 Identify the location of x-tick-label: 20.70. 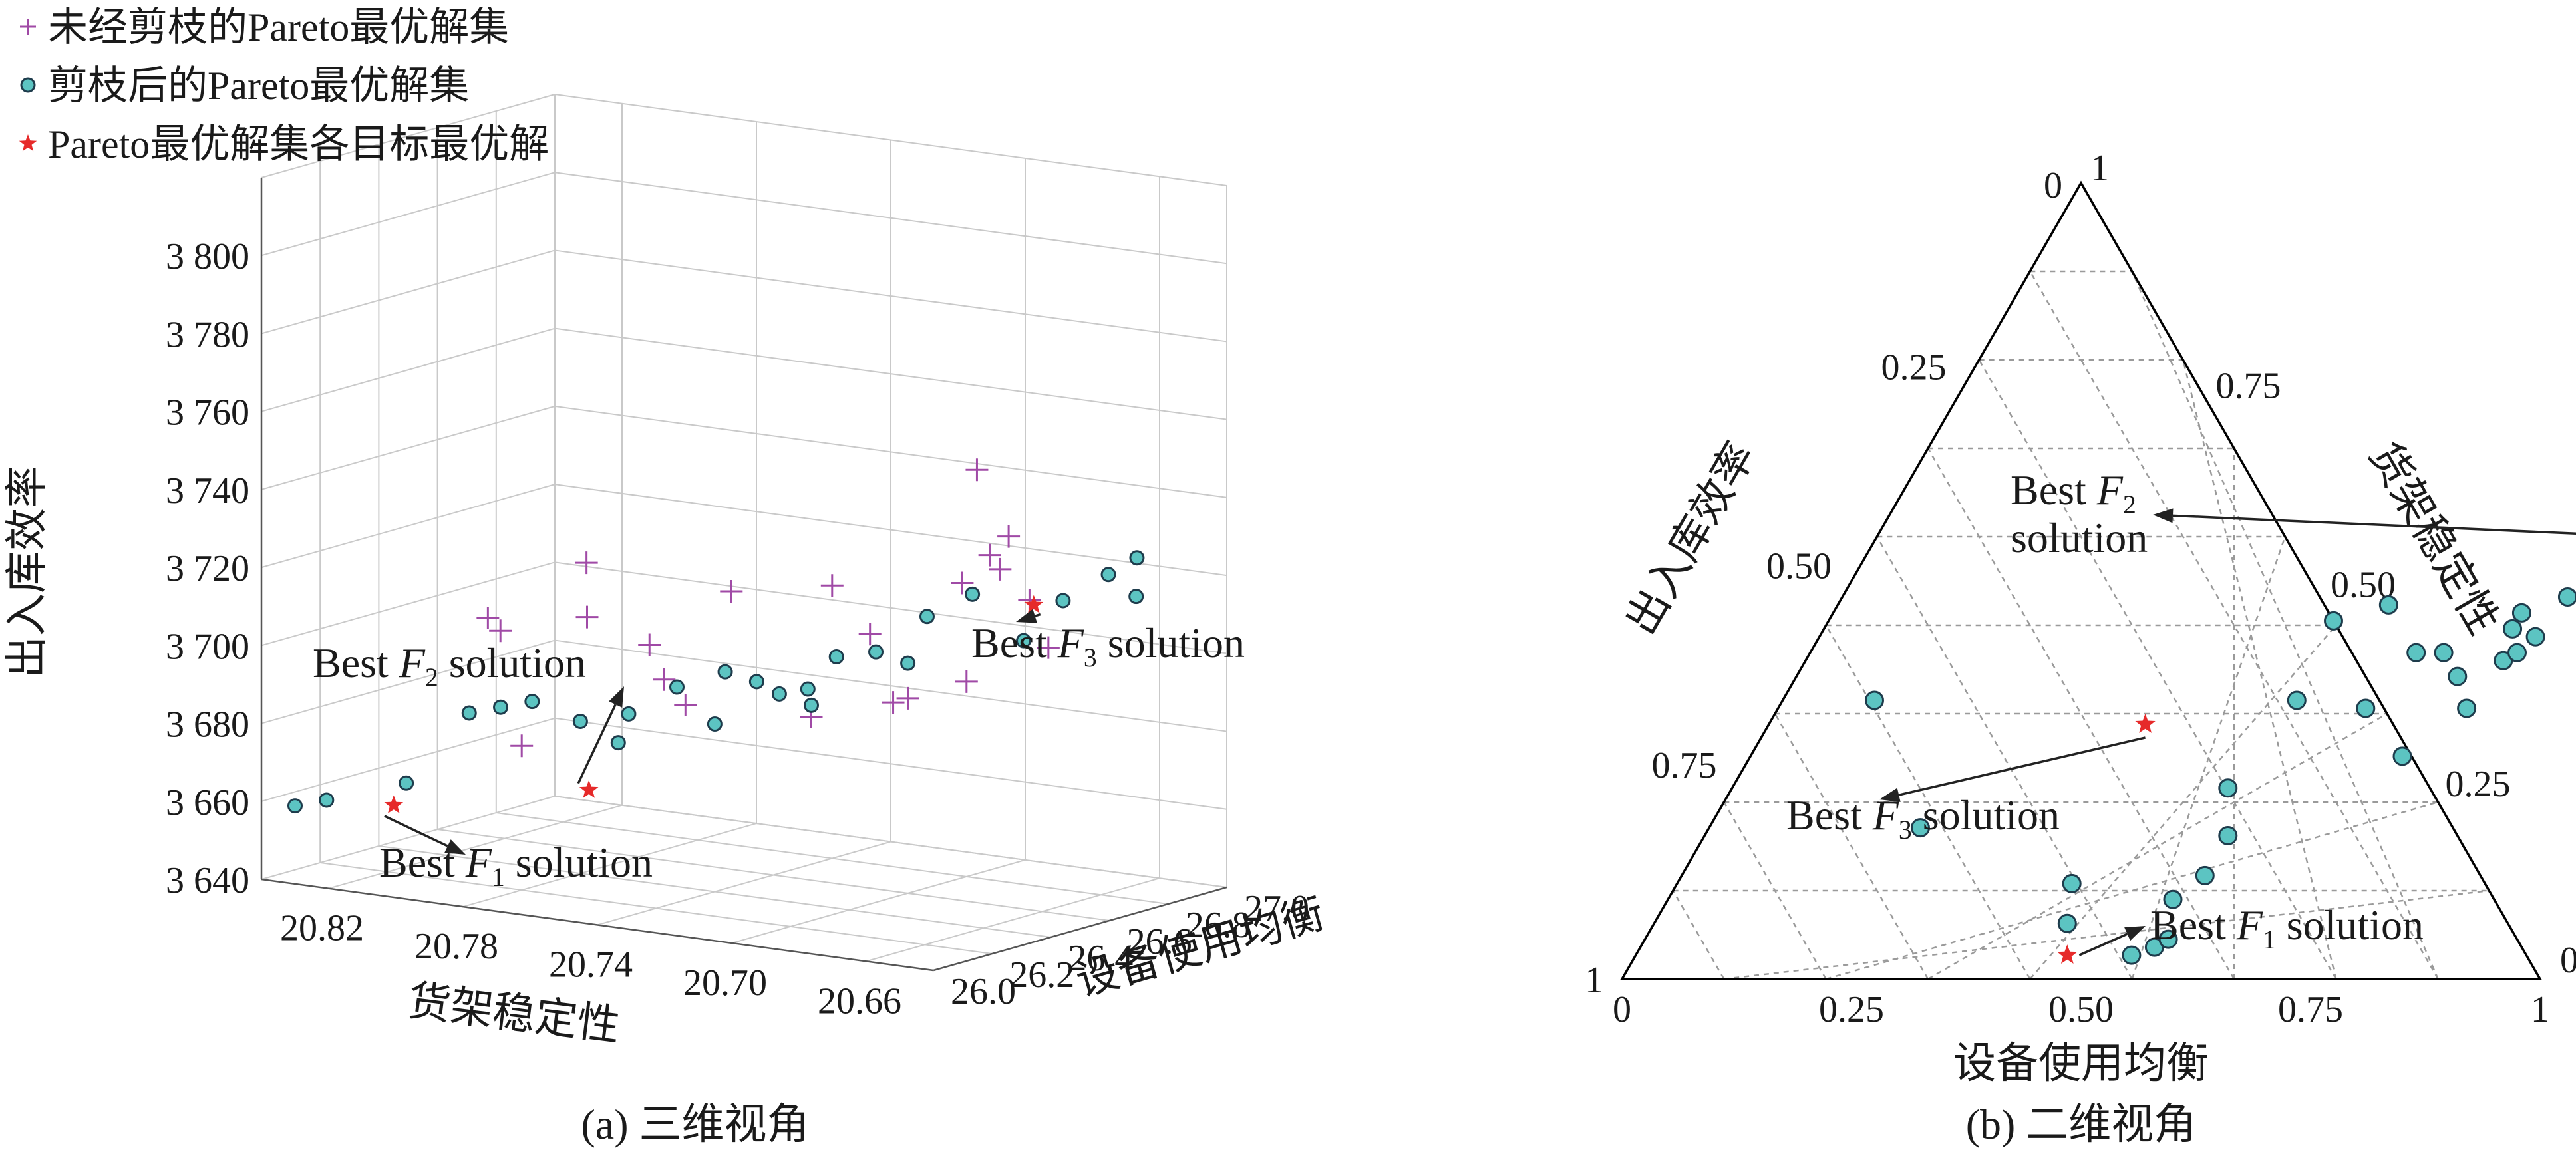
(725, 983).